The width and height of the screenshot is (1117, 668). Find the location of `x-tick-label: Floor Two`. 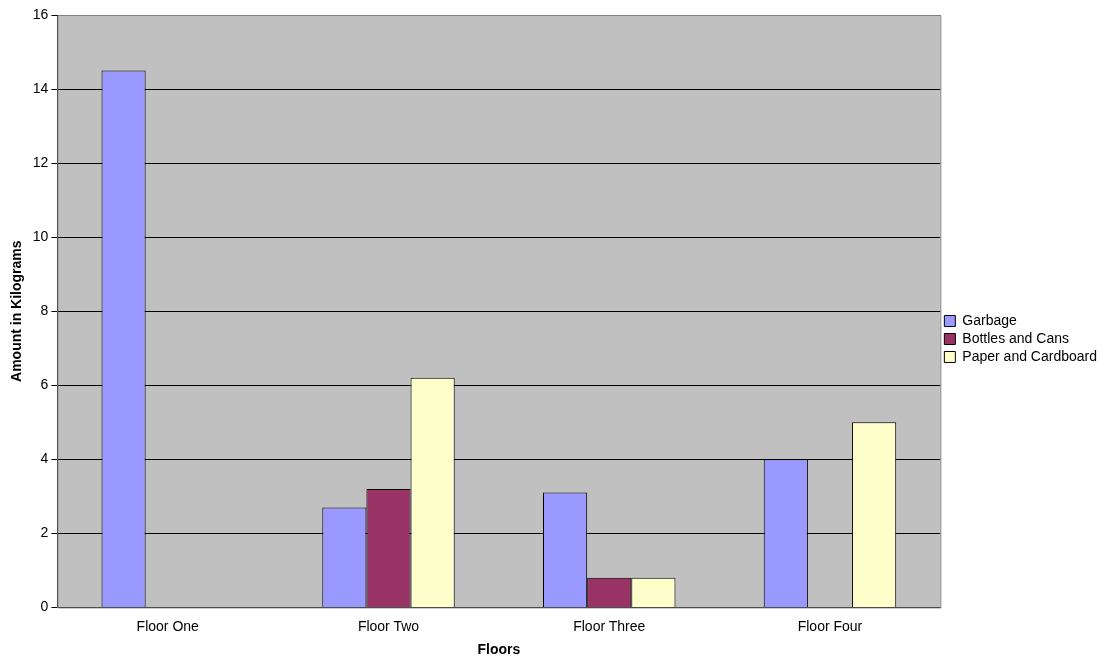

x-tick-label: Floor Two is located at coordinates (388, 625).